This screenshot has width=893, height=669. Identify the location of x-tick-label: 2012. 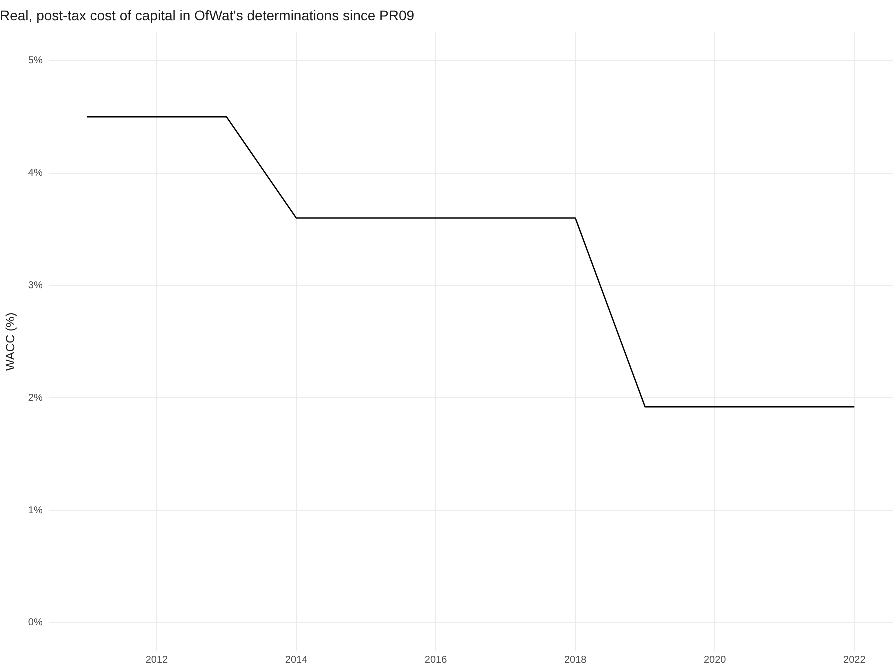
(157, 660).